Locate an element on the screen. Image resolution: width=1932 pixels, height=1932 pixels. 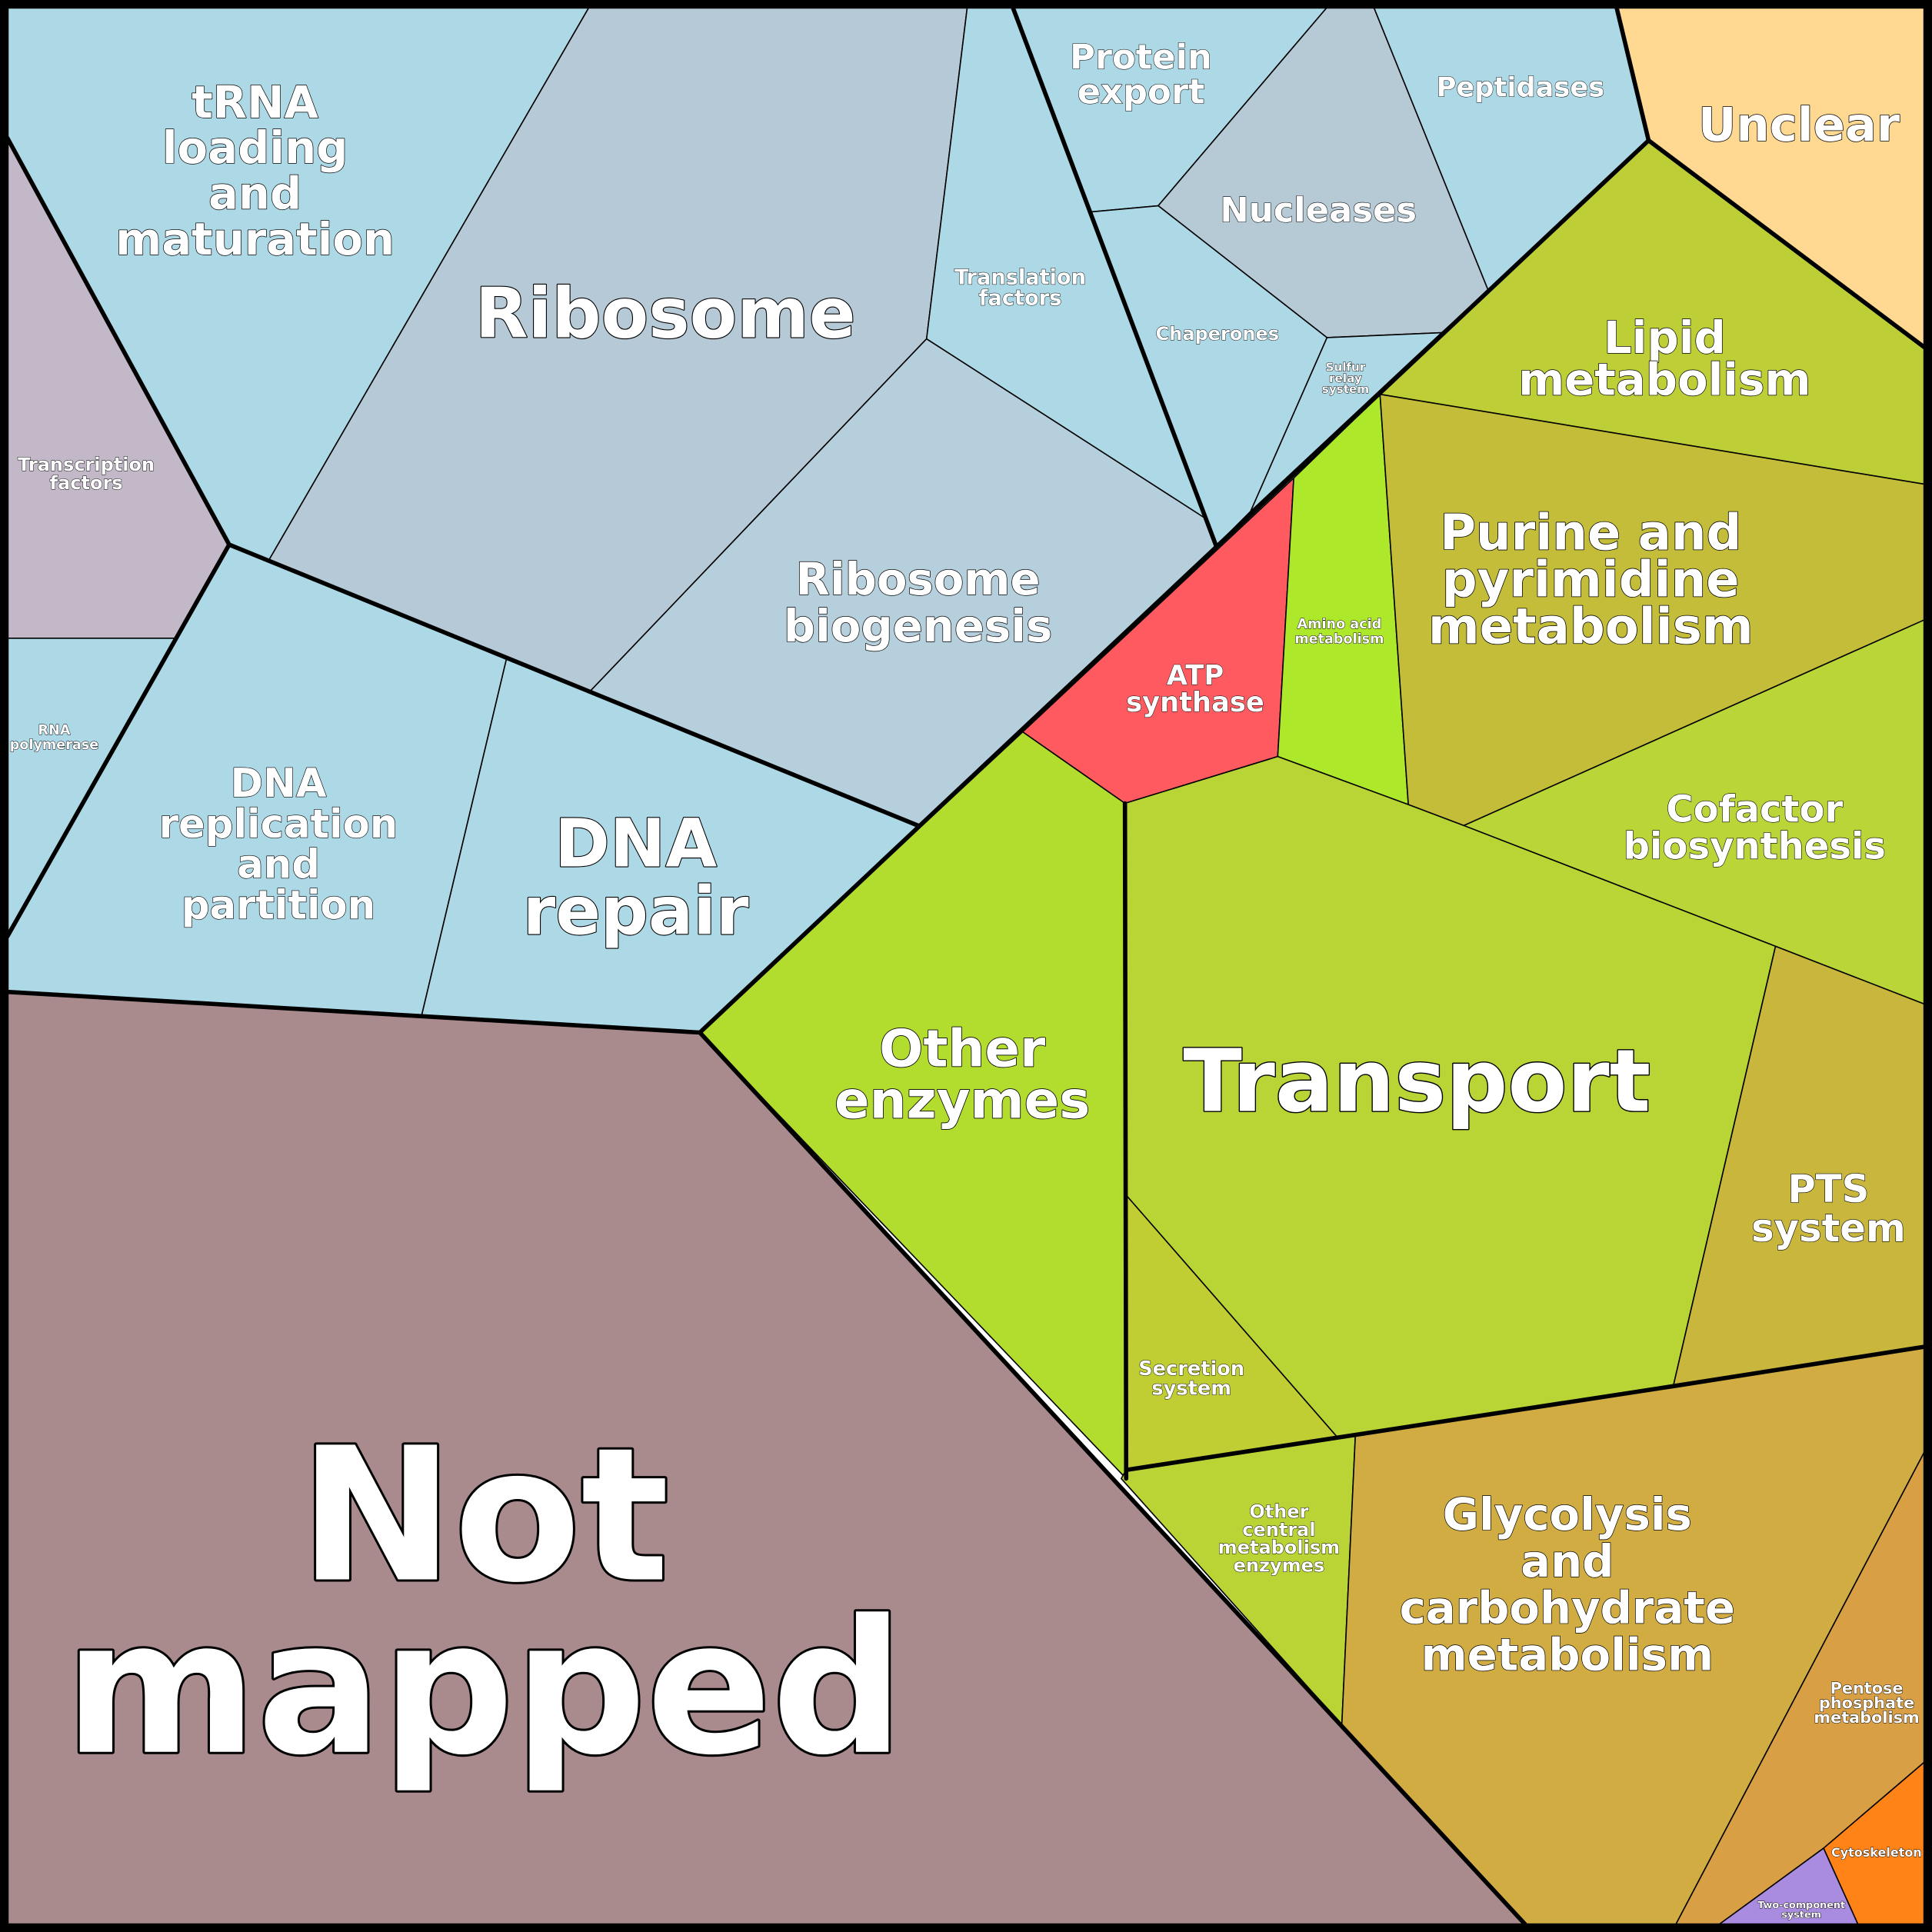
cell-label: Unclear is located at coordinates (1799, 124).